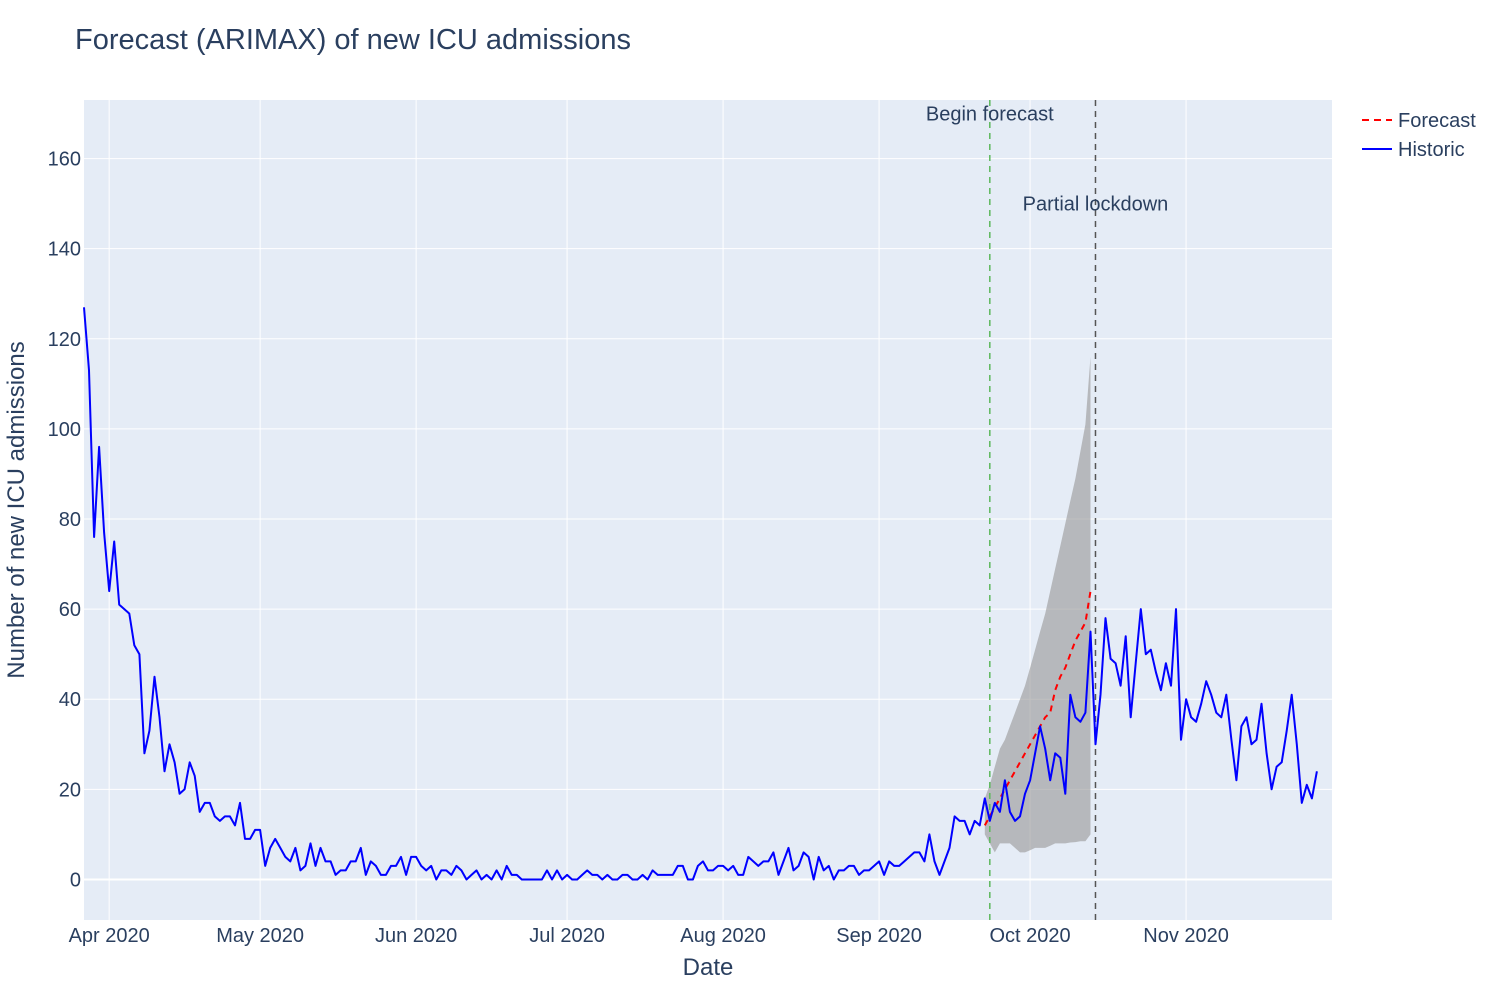 The width and height of the screenshot is (1500, 1000). Describe the element at coordinates (64, 250) in the screenshot. I see `y-tick-label: 140` at that location.